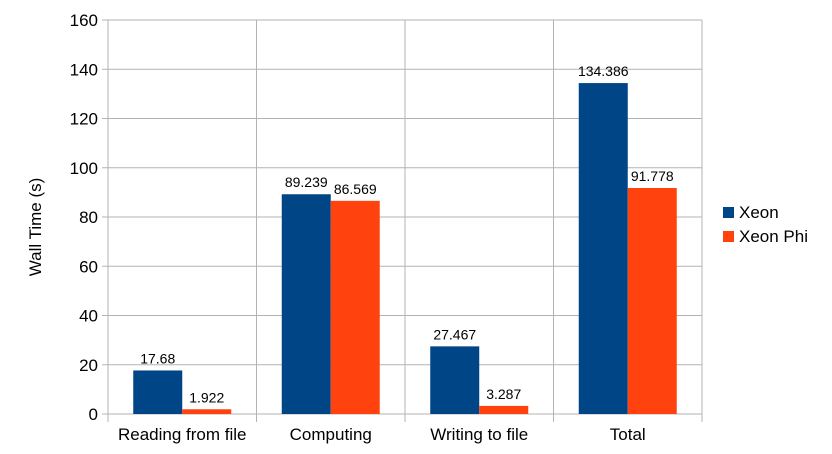 The height and width of the screenshot is (454, 832). I want to click on y-axis-title: Wall Time (s), so click(35, 227).